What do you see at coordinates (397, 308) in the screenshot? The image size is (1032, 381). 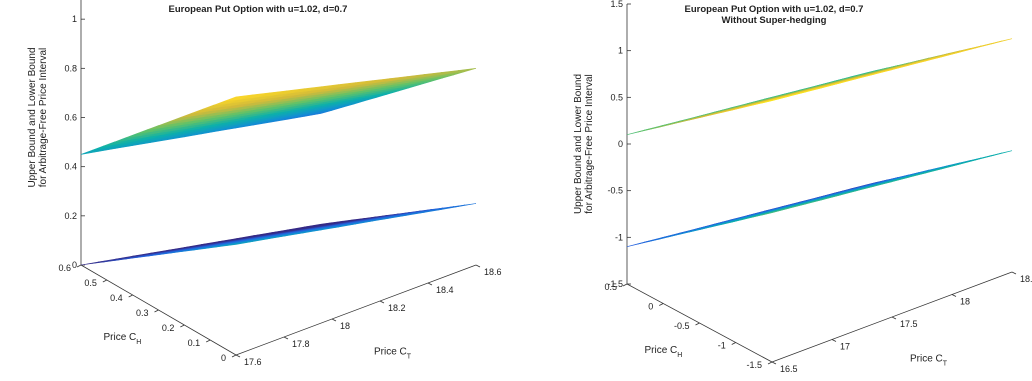 I see `x-tick-label: 18.2` at bounding box center [397, 308].